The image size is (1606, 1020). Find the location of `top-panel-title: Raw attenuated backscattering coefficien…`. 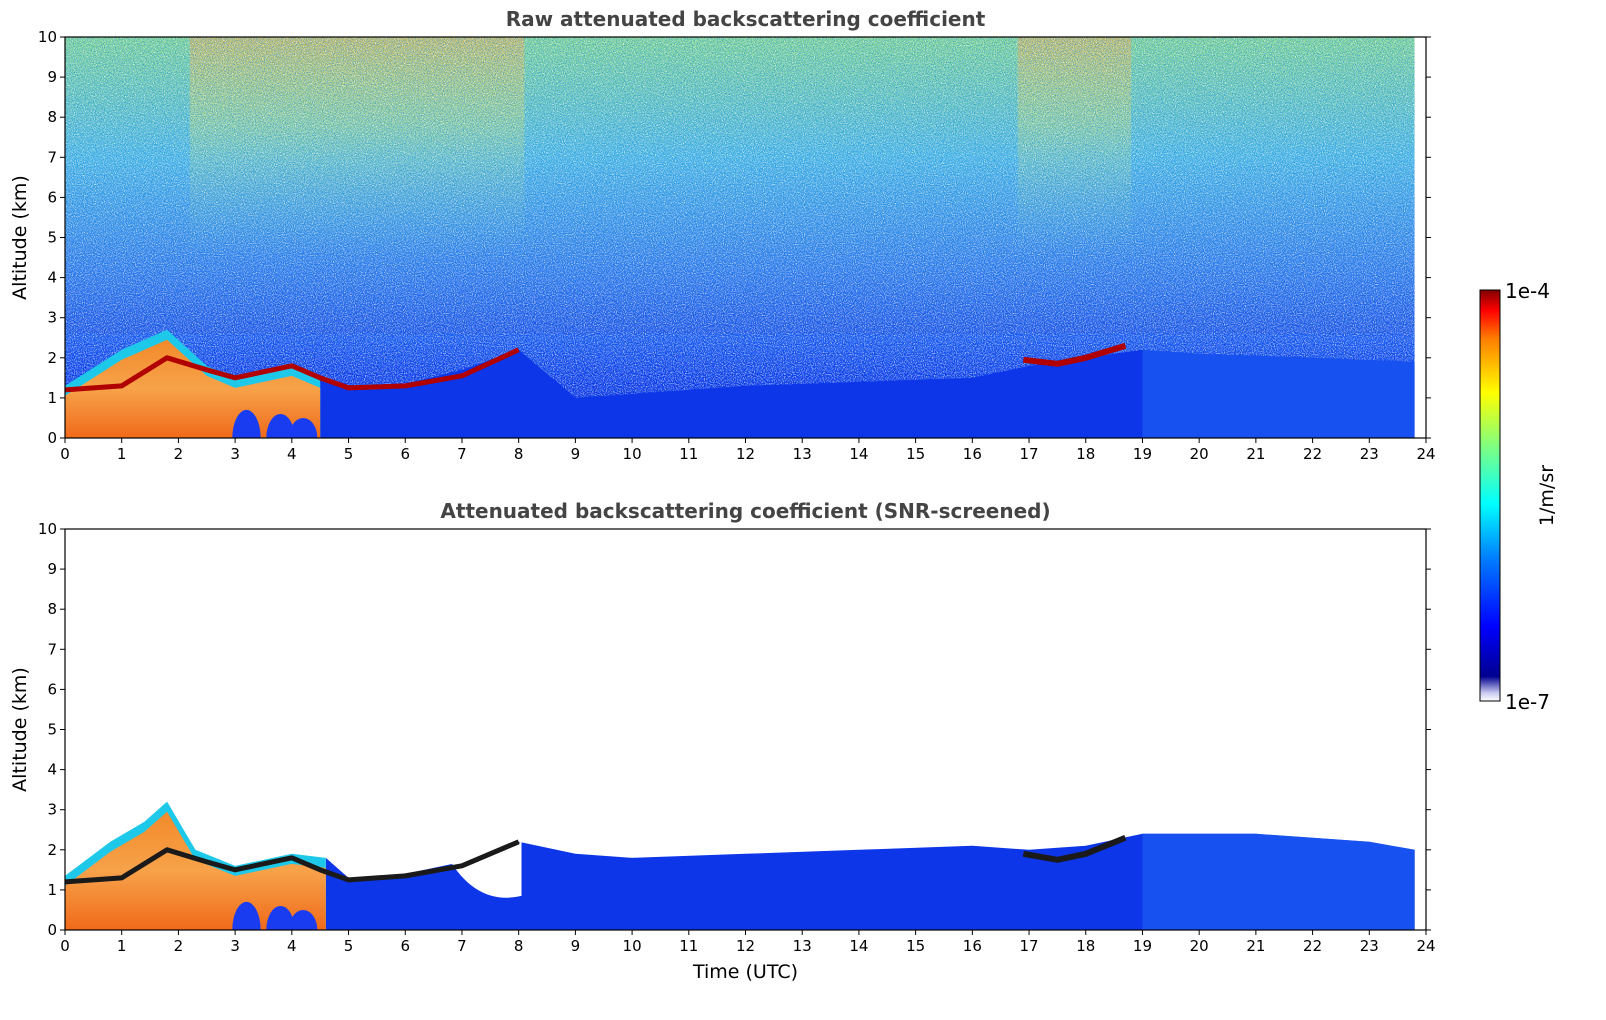

top-panel-title: Raw attenuated backscattering coefficien… is located at coordinates (746, 19).